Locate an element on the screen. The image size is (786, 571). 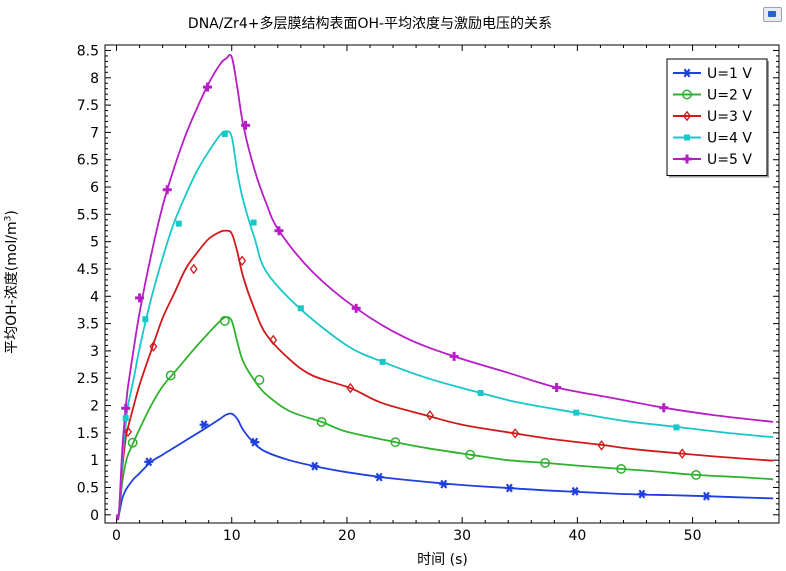
y-axis-label-superscript: 3 is located at coordinates (8, 218).